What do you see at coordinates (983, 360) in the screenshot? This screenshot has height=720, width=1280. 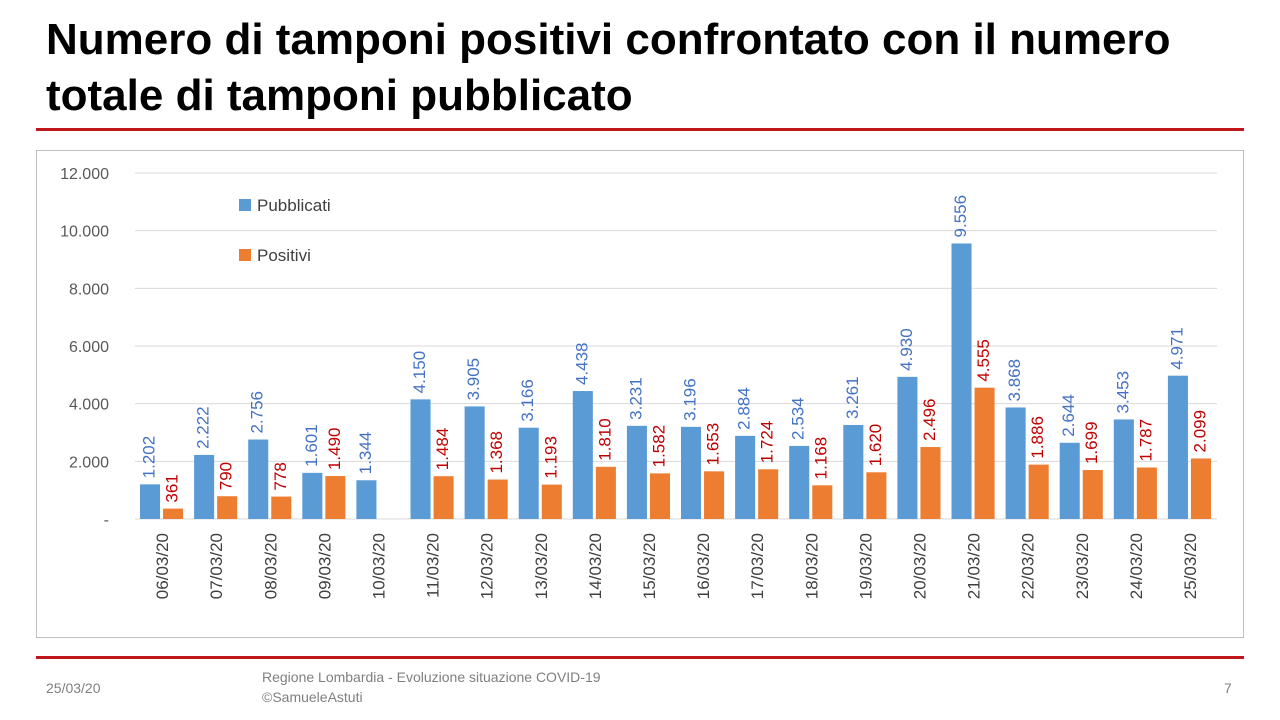 I see `data-label-positivi: 4.555` at bounding box center [983, 360].